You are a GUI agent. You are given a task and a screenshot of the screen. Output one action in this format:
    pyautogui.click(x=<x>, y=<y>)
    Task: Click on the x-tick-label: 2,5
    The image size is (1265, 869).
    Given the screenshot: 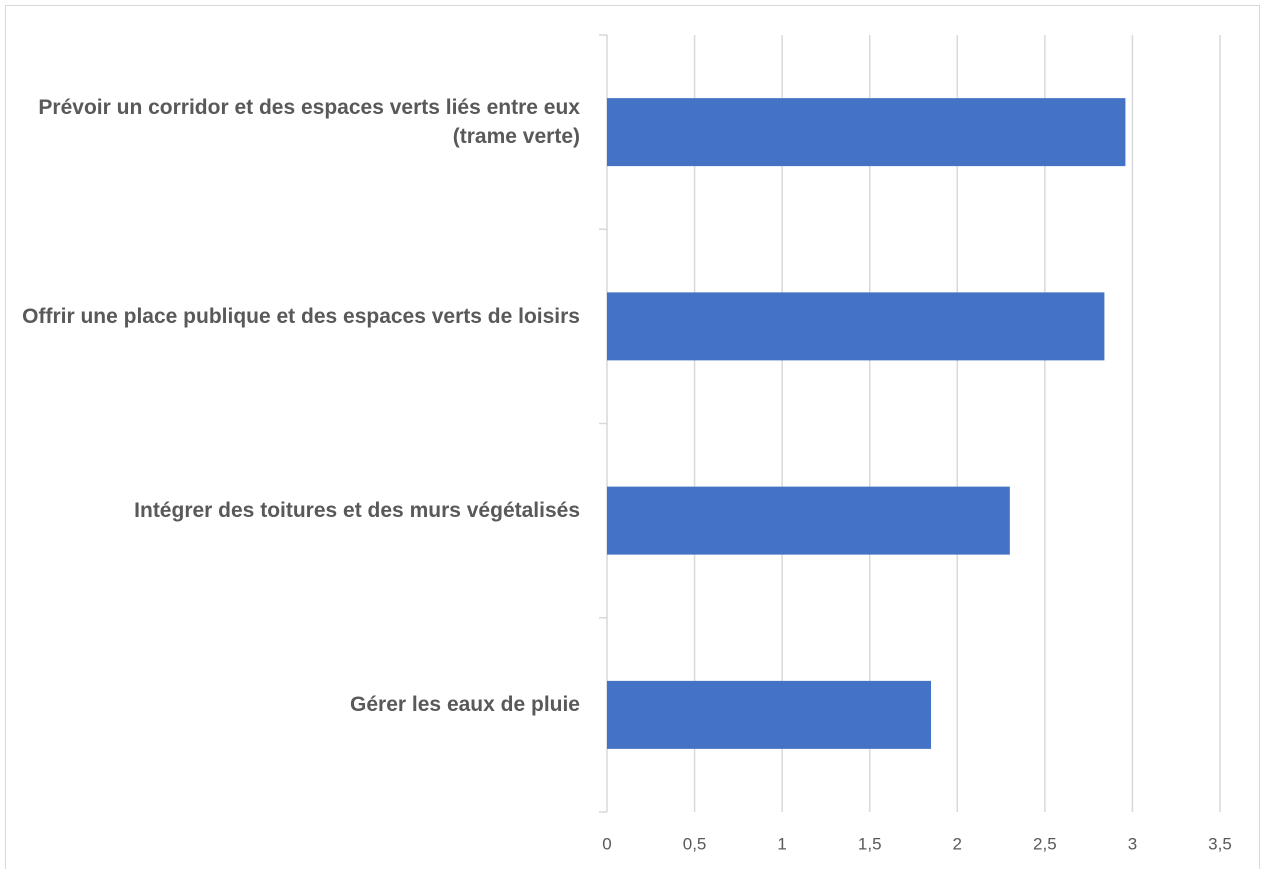 What is the action you would take?
    pyautogui.click(x=1045, y=843)
    